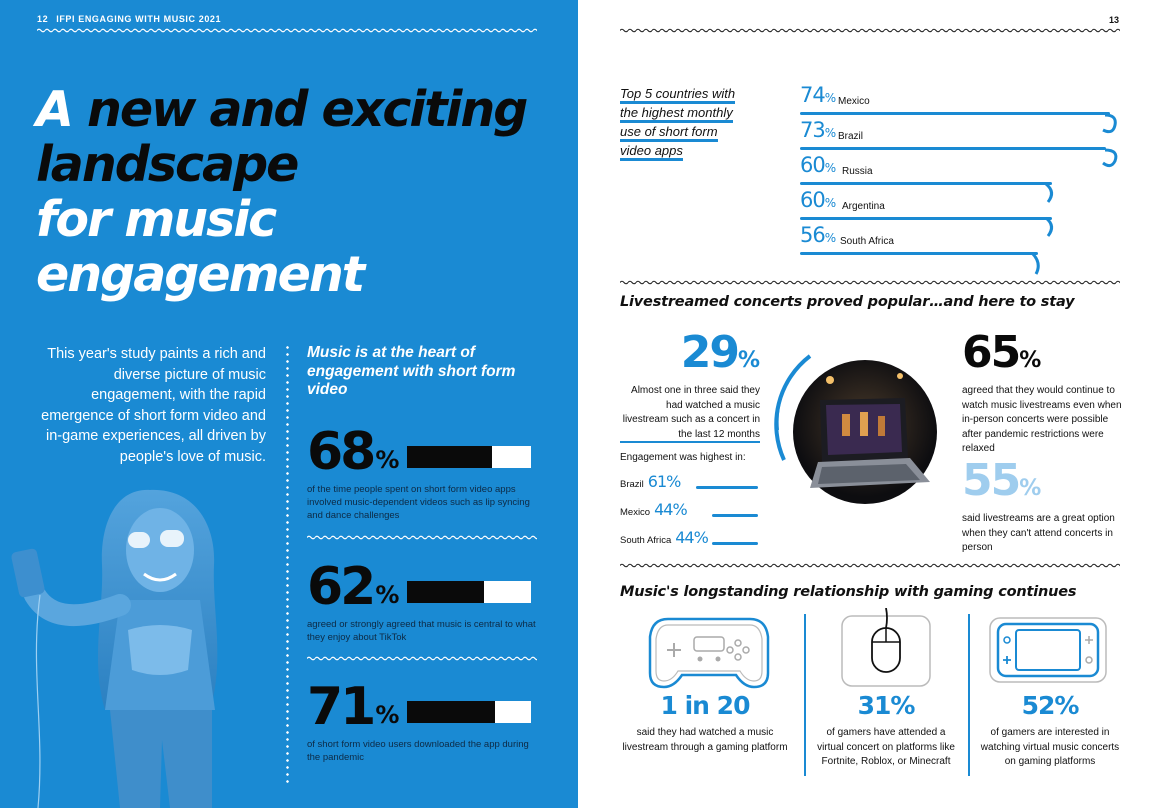 Image resolution: width=1153 pixels, height=808 pixels. What do you see at coordinates (955, 204) in the screenshot?
I see `country-row: 60% Argentina` at bounding box center [955, 204].